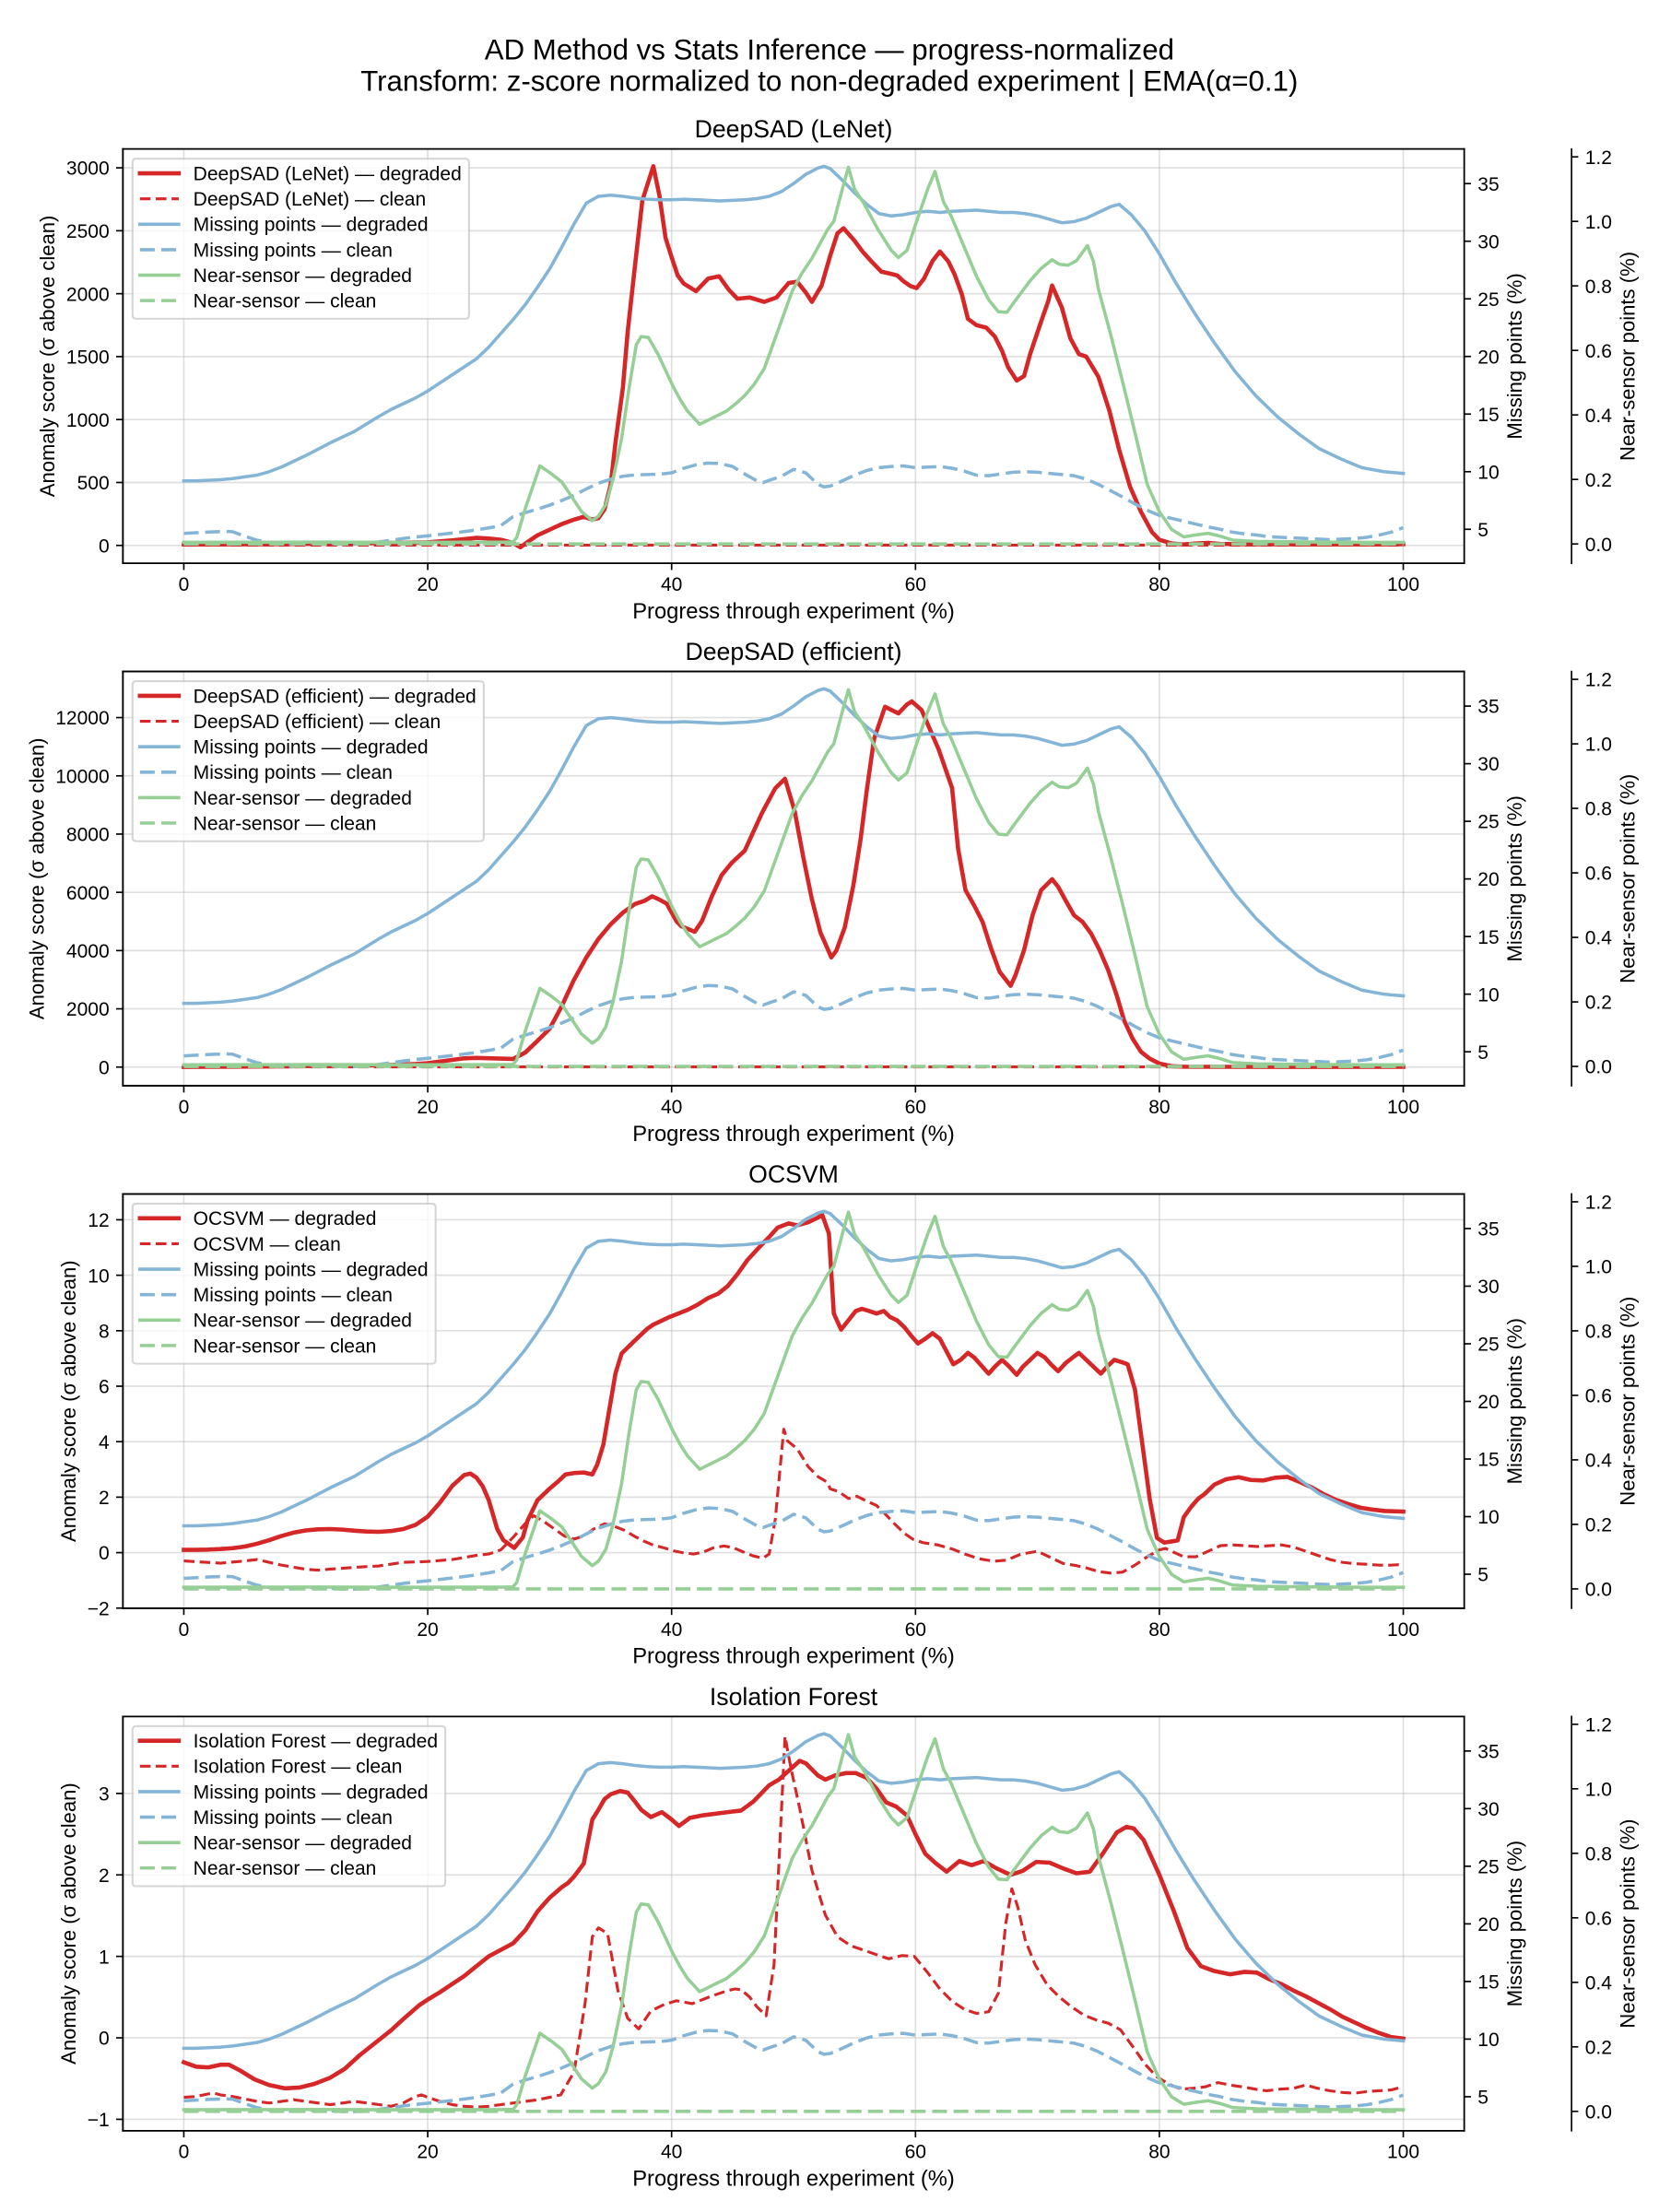 The height and width of the screenshot is (2212, 1659). Describe the element at coordinates (1488, 1230) in the screenshot. I see `svg-text: 35` at that location.